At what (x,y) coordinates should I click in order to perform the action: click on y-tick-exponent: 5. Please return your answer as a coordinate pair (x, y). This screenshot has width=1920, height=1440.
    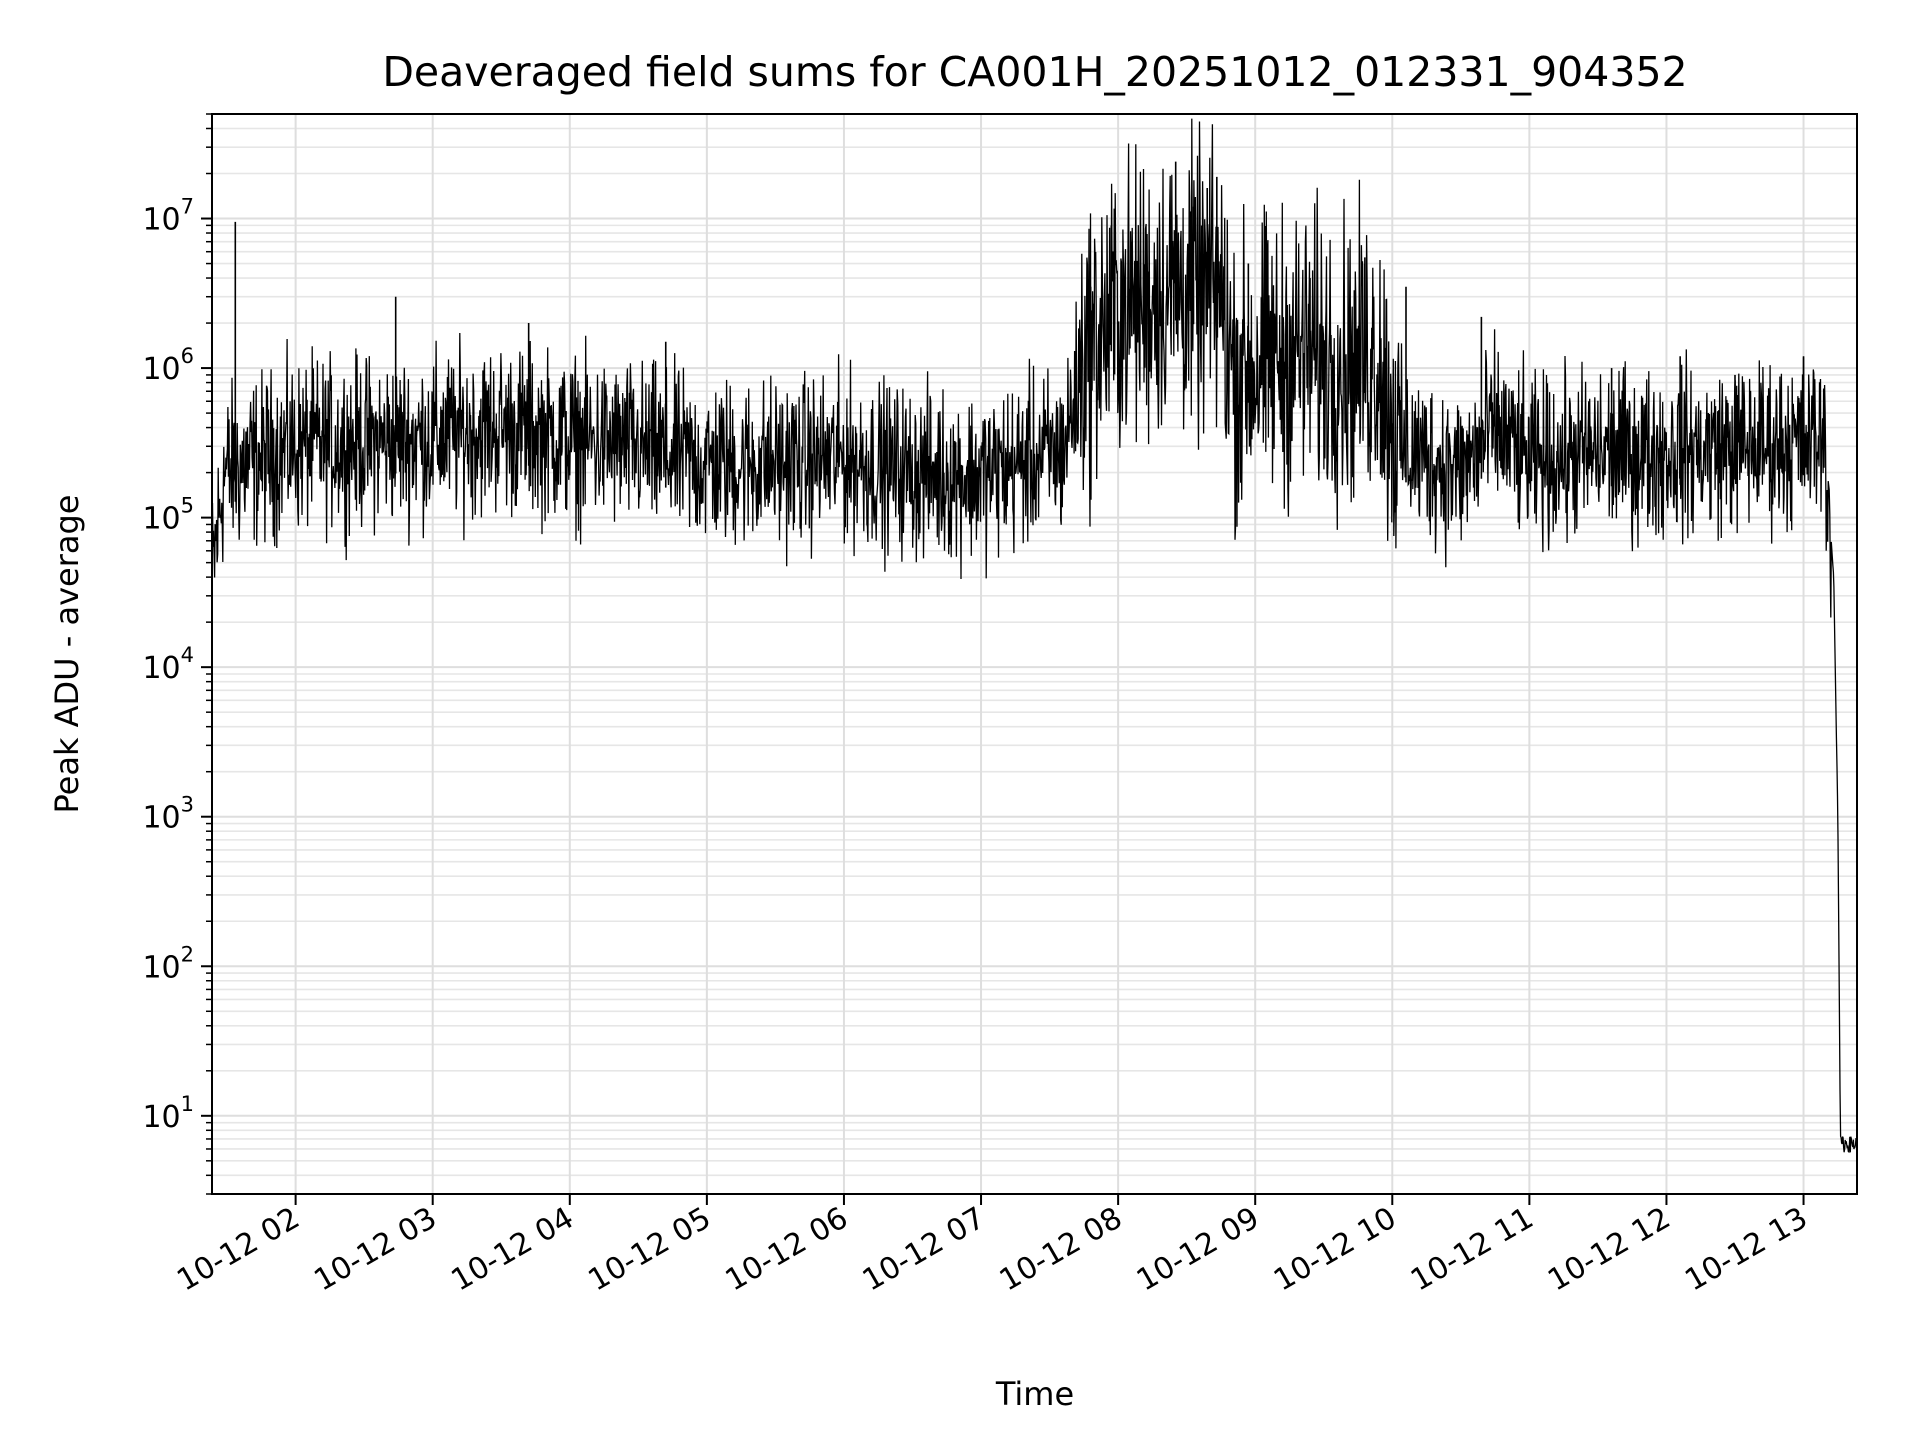
    Looking at the image, I should click on (187, 506).